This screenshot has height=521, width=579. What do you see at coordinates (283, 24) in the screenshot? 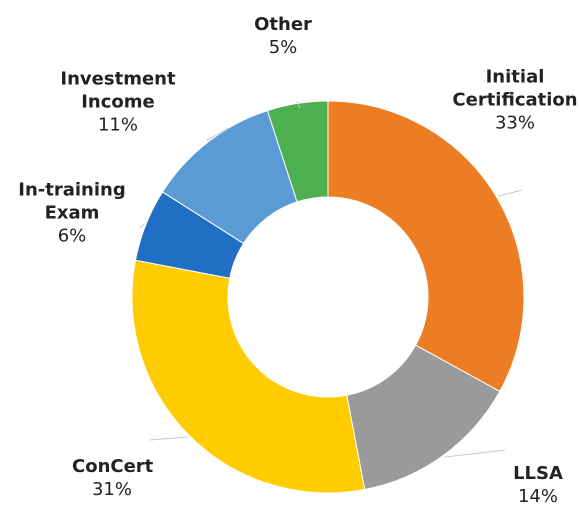
I see `category-label: Other` at bounding box center [283, 24].